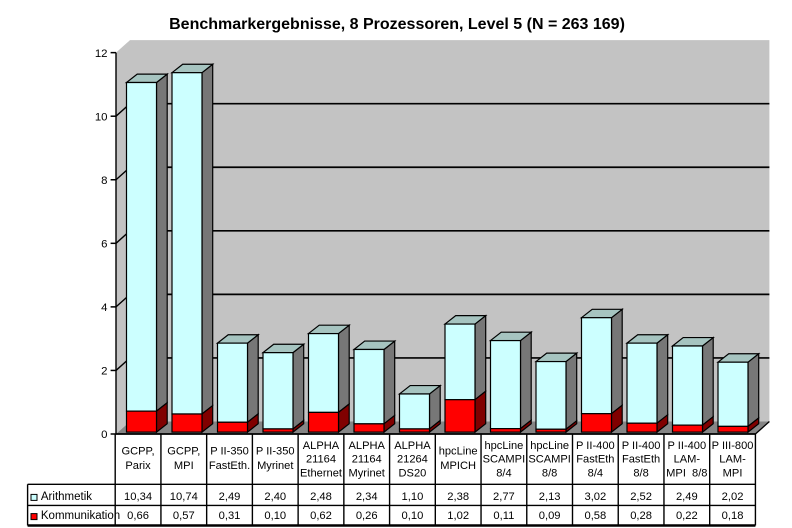 The width and height of the screenshot is (792, 528). What do you see at coordinates (412, 460) in the screenshot?
I see `svg-text: 21264` at bounding box center [412, 460].